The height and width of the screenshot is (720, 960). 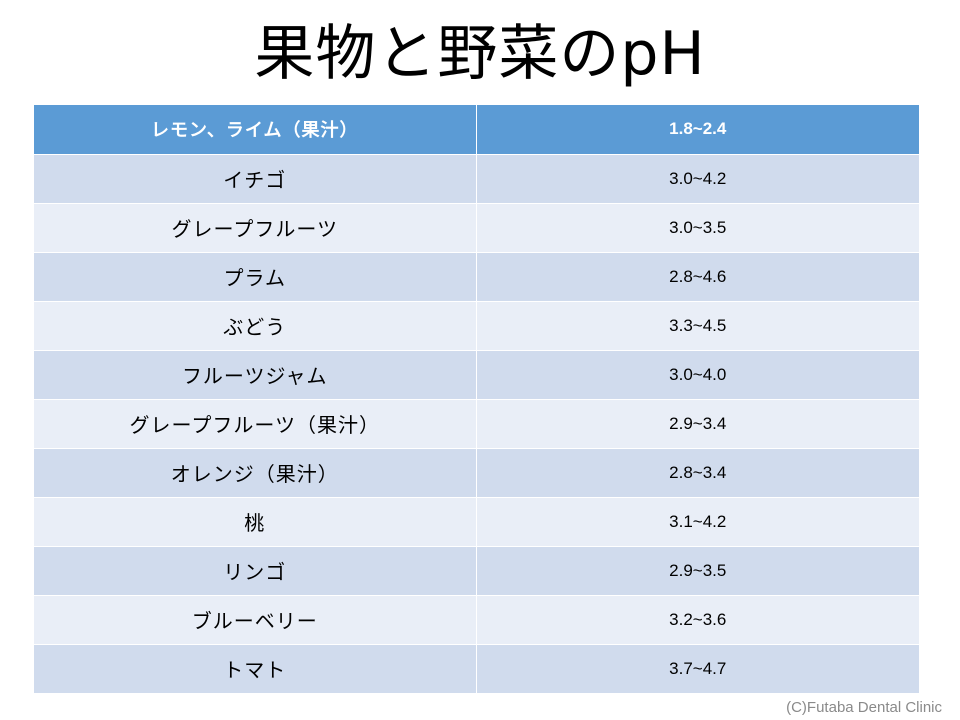 What do you see at coordinates (480, 54) in the screenshot?
I see `slide-title: 果物と野菜のpH` at bounding box center [480, 54].